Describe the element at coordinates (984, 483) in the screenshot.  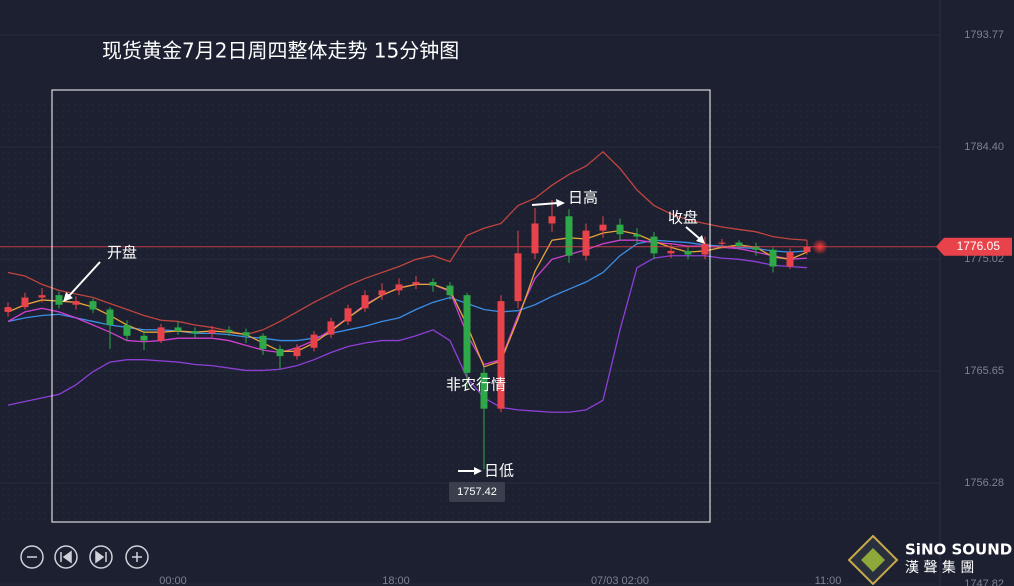
I see `y-tick-label: 1756.28` at that location.